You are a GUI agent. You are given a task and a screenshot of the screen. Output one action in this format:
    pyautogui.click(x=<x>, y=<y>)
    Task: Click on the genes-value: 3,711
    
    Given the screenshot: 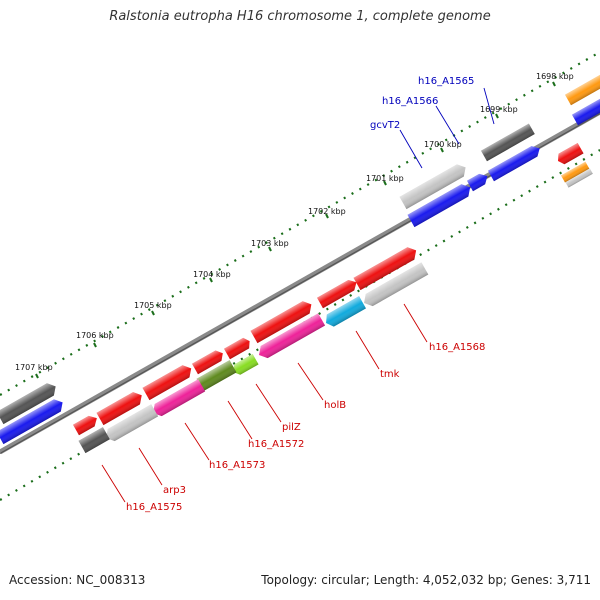 What is the action you would take?
    pyautogui.click(x=573, y=580)
    